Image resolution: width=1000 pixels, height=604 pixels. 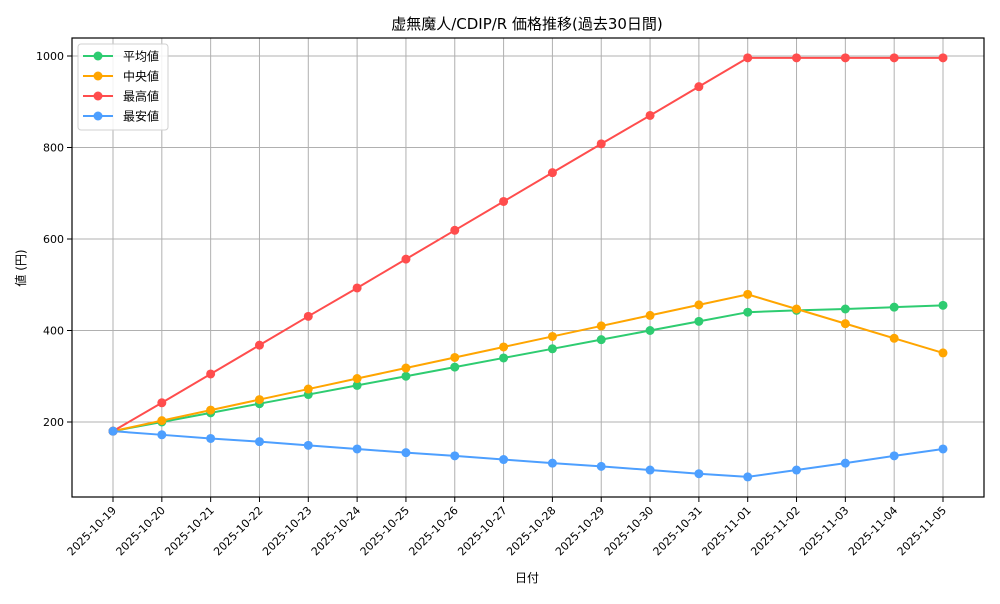 What do you see at coordinates (20, 267) in the screenshot?
I see `y-axis-label: 値 (円)` at bounding box center [20, 267].